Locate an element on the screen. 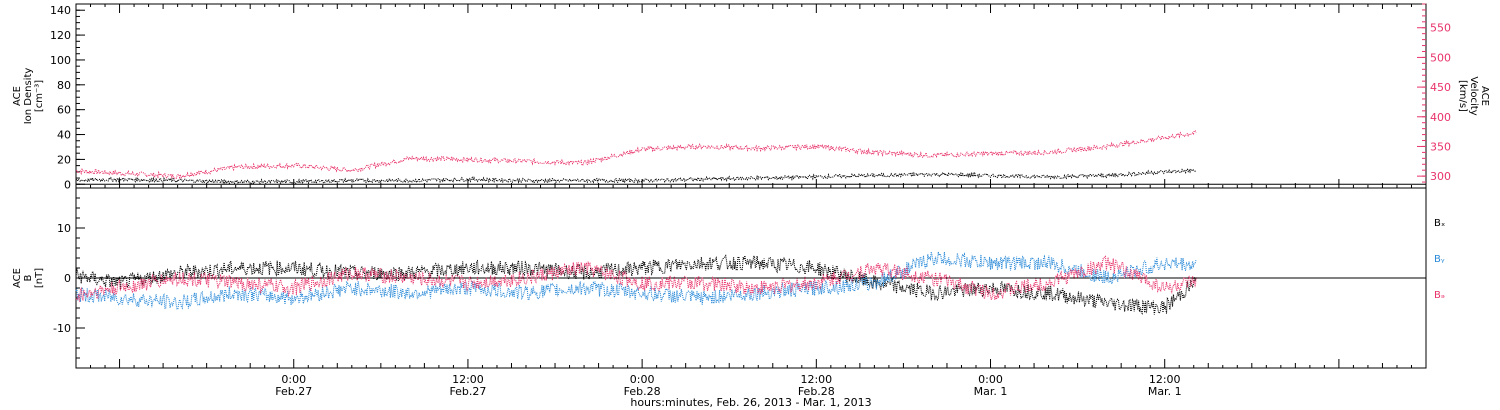 The height and width of the screenshot is (410, 1500). top-right-tick-label: 300 is located at coordinates (1440, 176).